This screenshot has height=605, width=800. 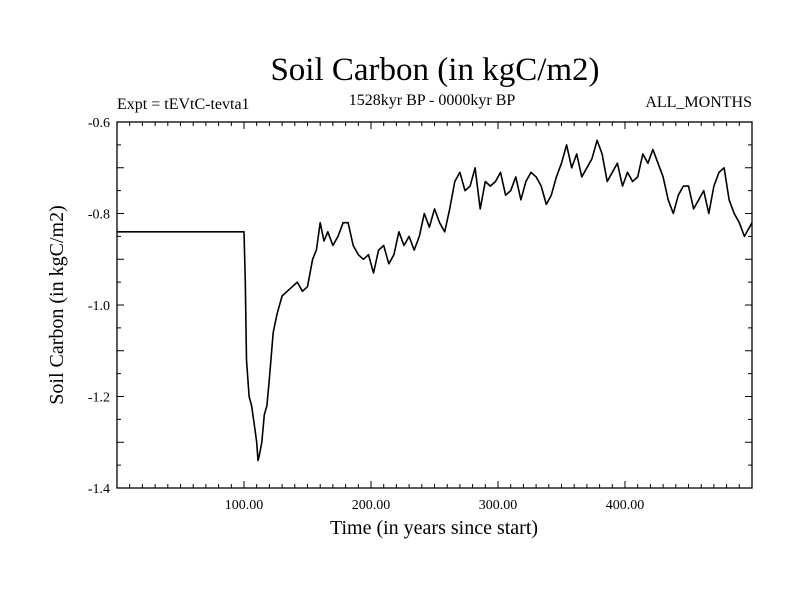 What do you see at coordinates (498, 505) in the screenshot?
I see `x-tick-label: 300.00` at bounding box center [498, 505].